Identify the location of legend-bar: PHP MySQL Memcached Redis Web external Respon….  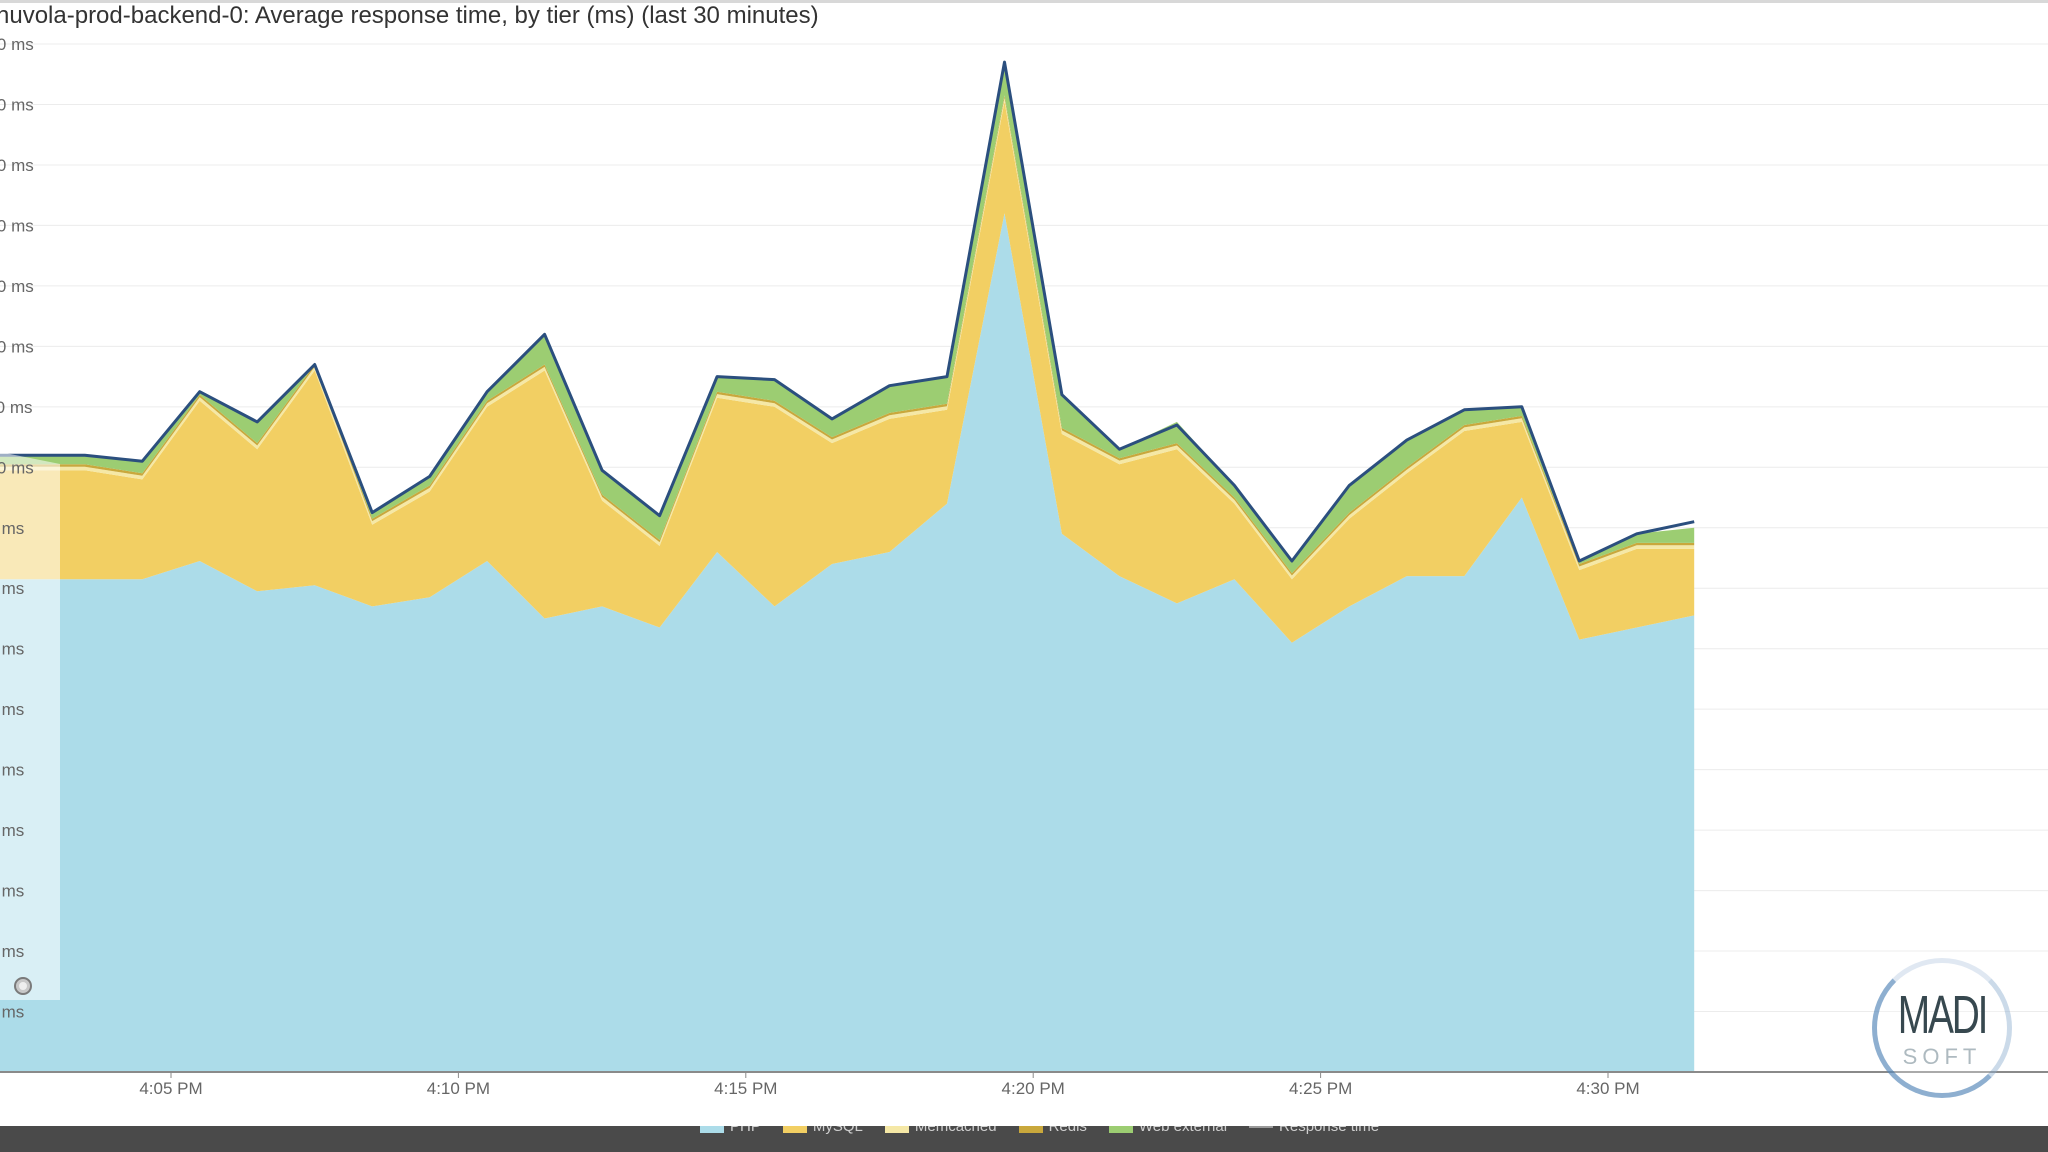
(1024, 1139).